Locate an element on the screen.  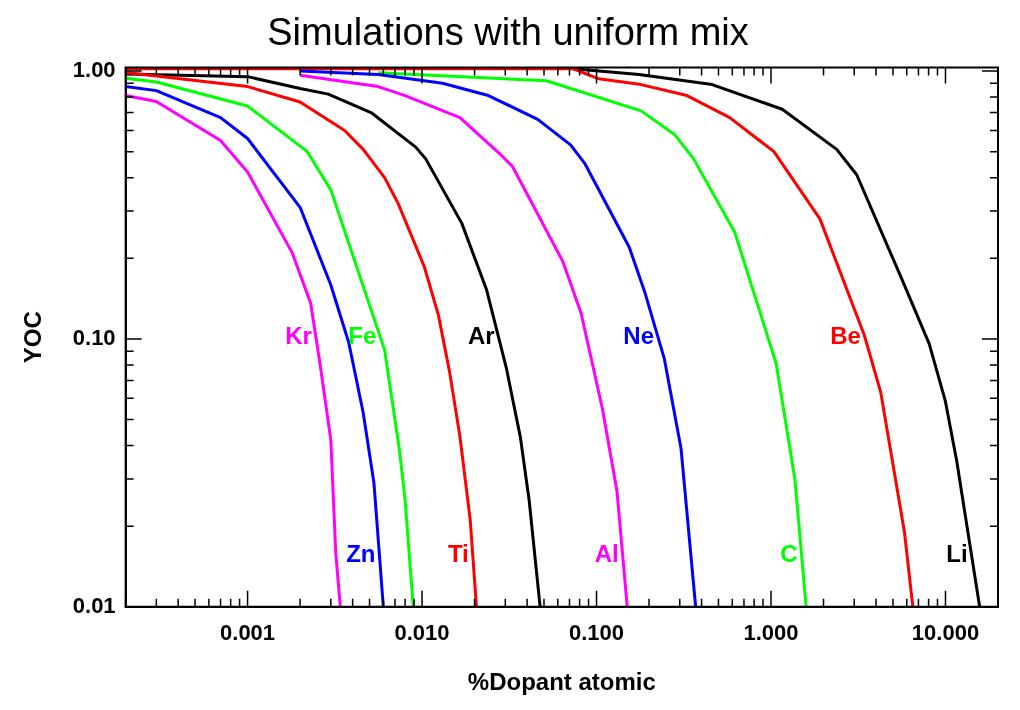
series-label: Be is located at coordinates (845, 335).